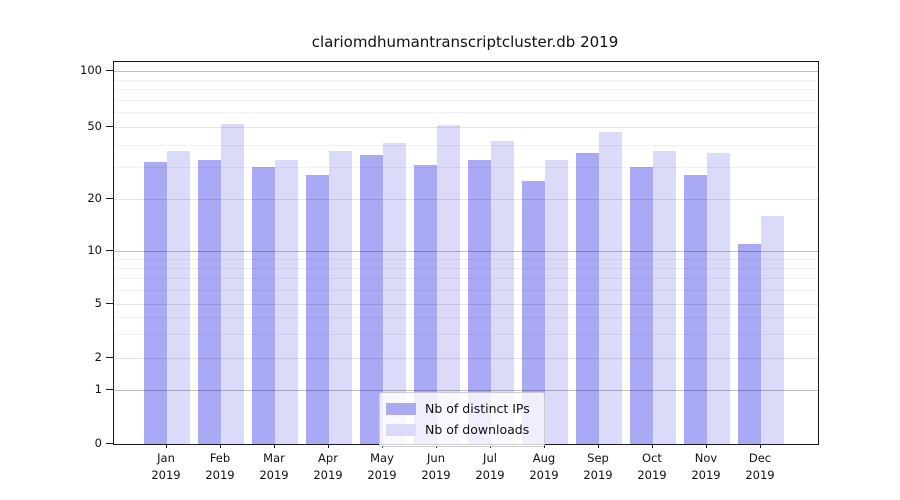  I want to click on bar-downloads-feb, so click(232, 283).